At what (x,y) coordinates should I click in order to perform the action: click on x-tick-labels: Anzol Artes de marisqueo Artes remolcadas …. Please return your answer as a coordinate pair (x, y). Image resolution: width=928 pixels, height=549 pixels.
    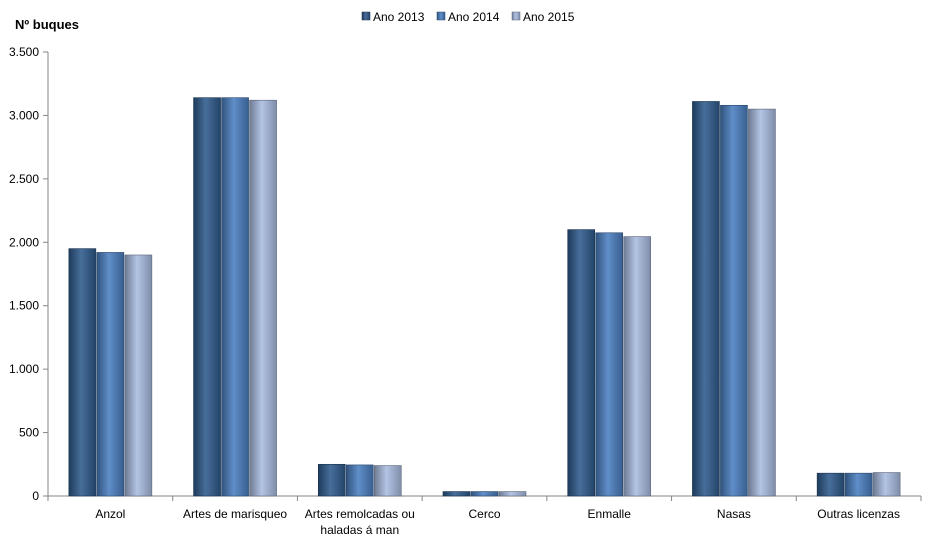
    Looking at the image, I should click on (497, 522).